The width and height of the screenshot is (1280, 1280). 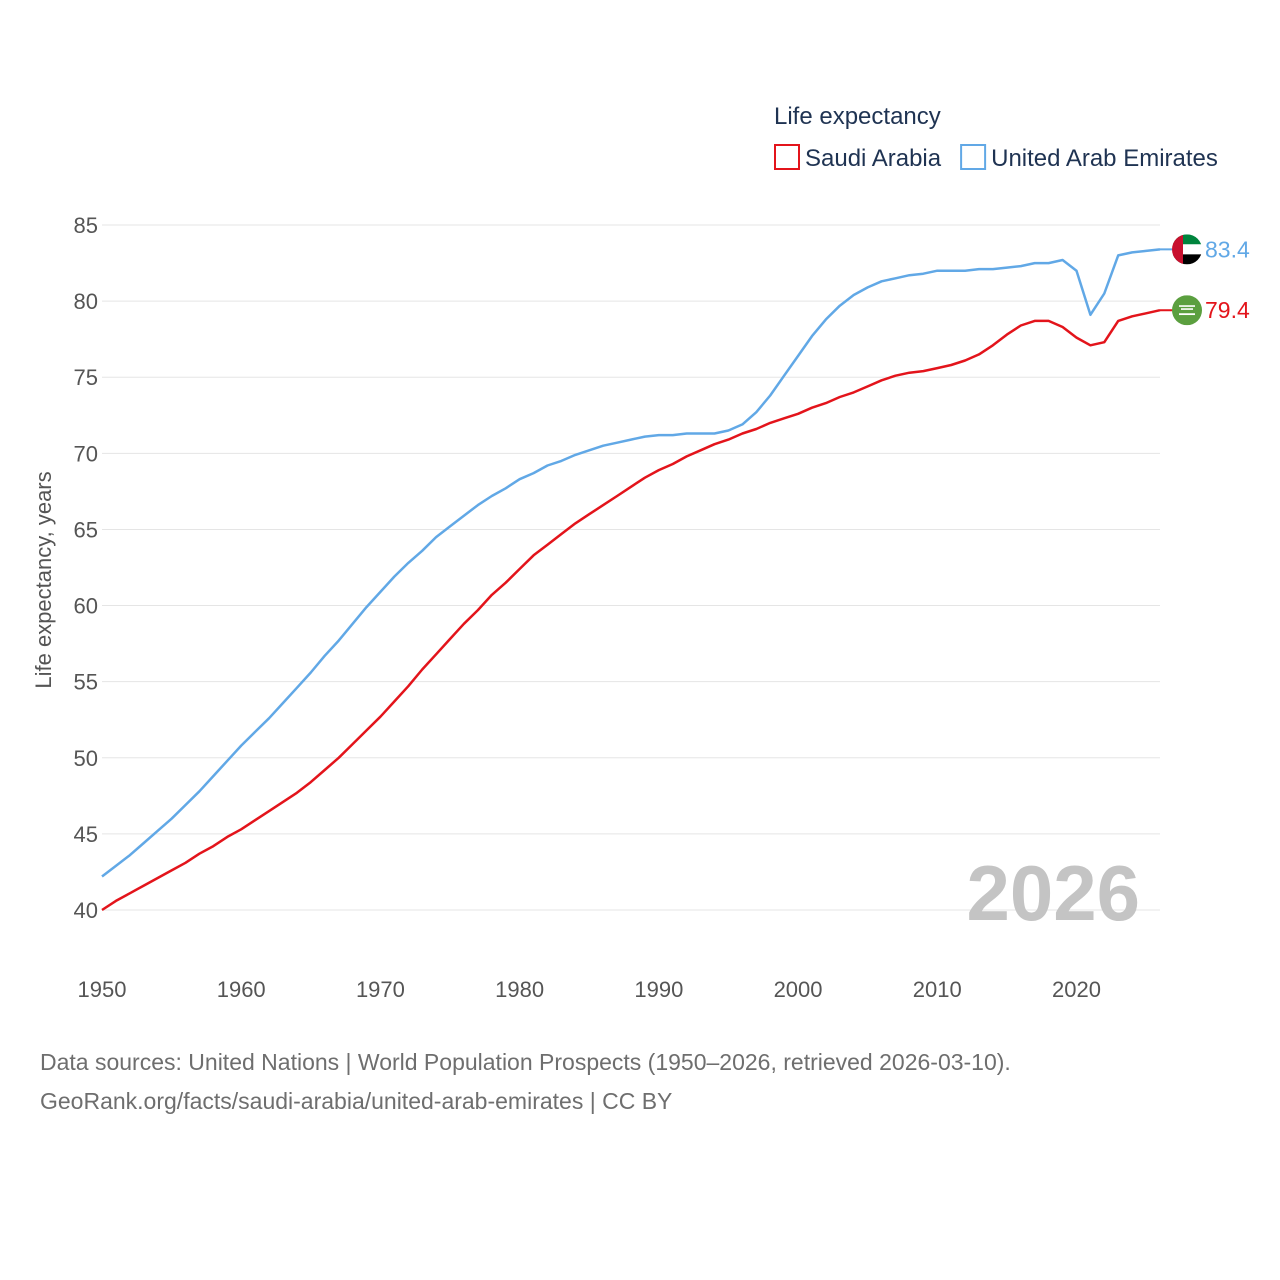 I want to click on x-tick-label-1980: 1980, so click(x=519, y=989).